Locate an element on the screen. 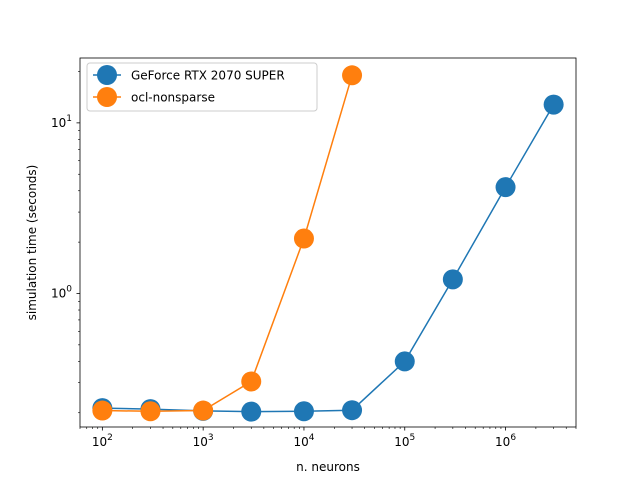 The height and width of the screenshot is (480, 640). x-axis-label: n. neurons is located at coordinates (328, 467).